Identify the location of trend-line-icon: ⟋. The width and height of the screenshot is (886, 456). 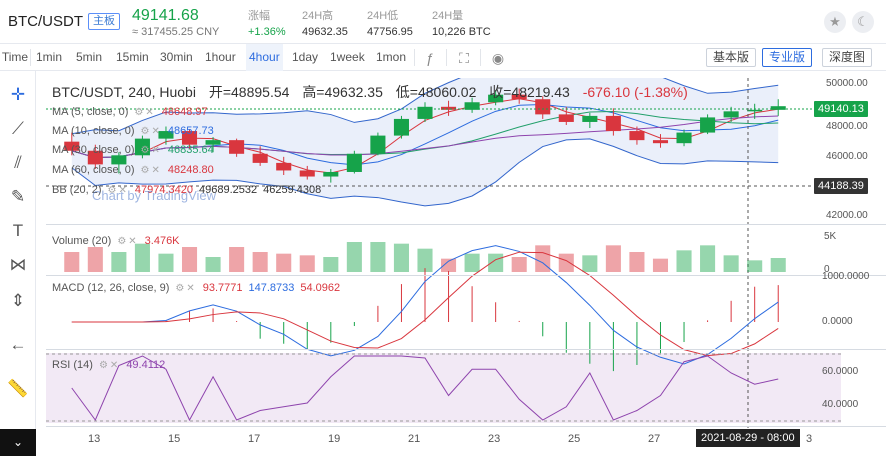
(18, 128).